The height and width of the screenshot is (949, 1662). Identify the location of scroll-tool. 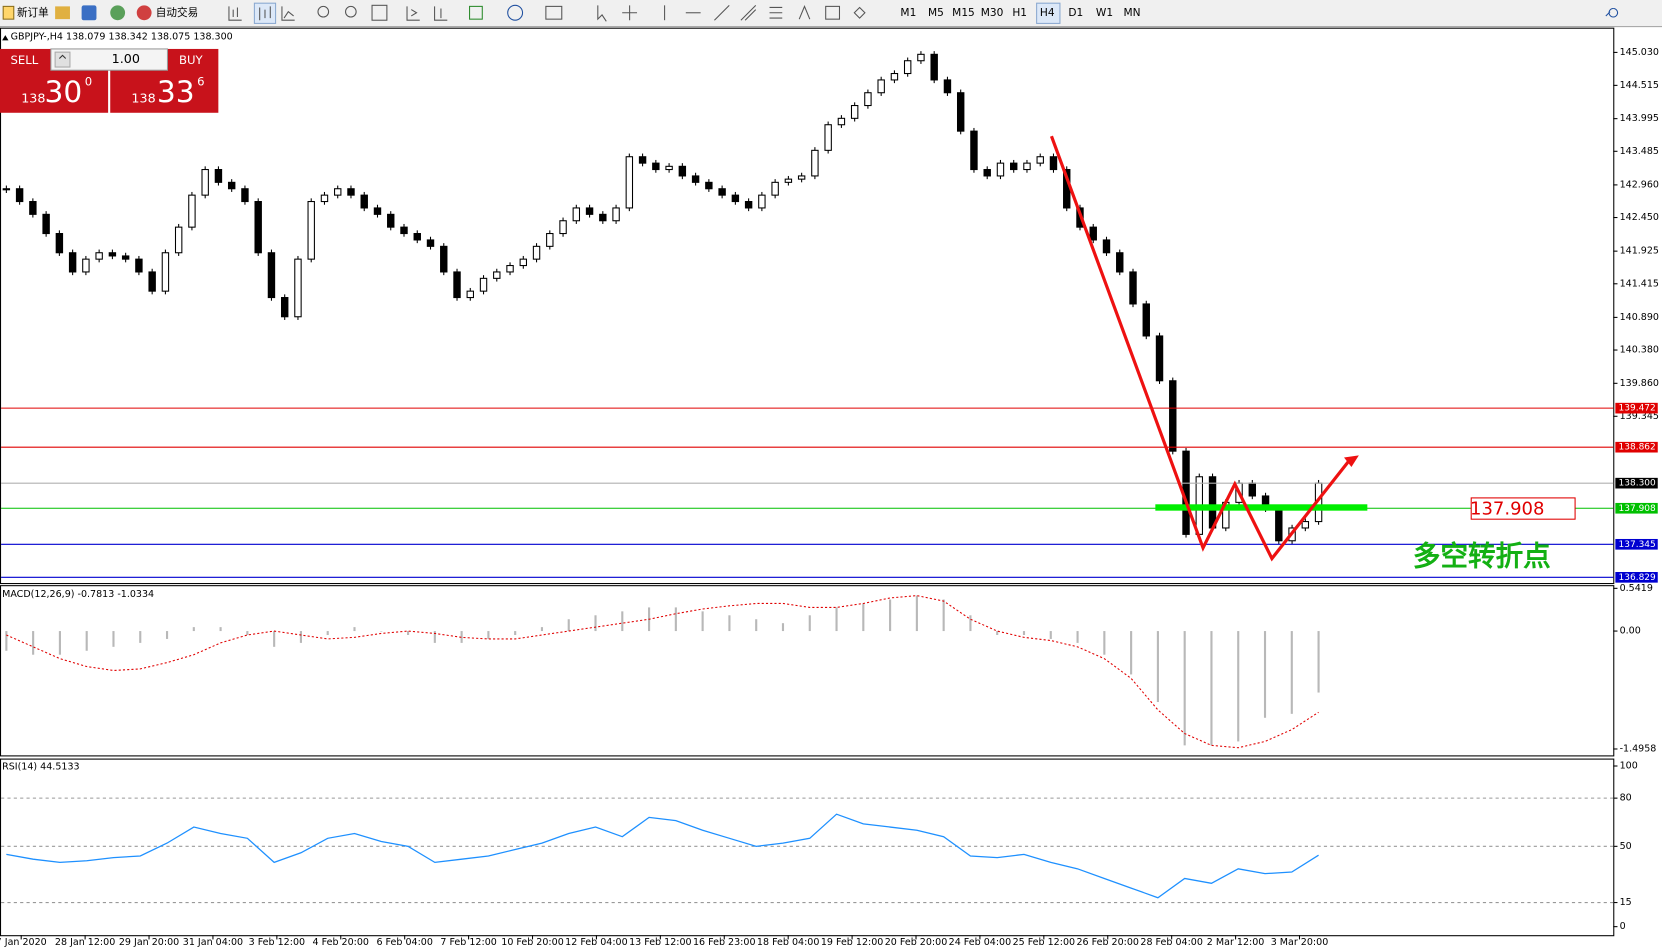
(413, 13).